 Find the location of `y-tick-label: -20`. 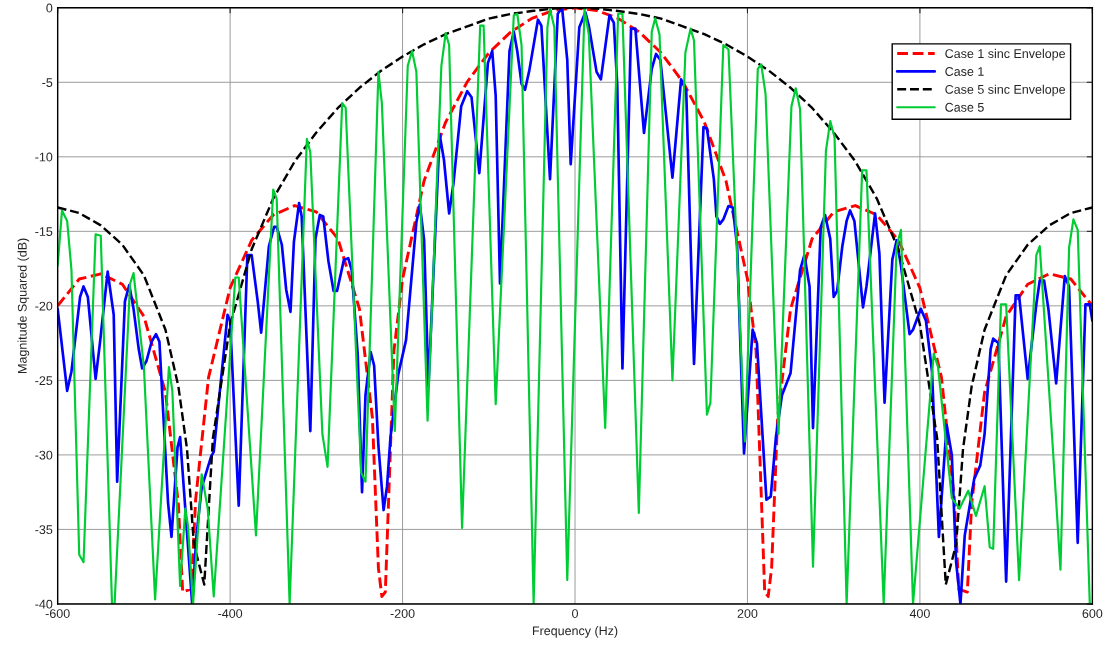

y-tick-label: -20 is located at coordinates (44, 306).